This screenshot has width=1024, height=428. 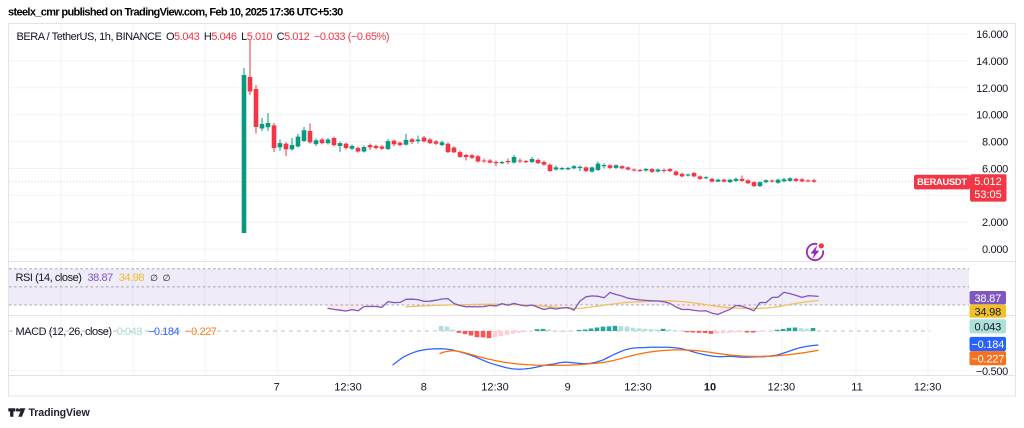 I want to click on svg-text: 38.87, so click(x=987, y=299).